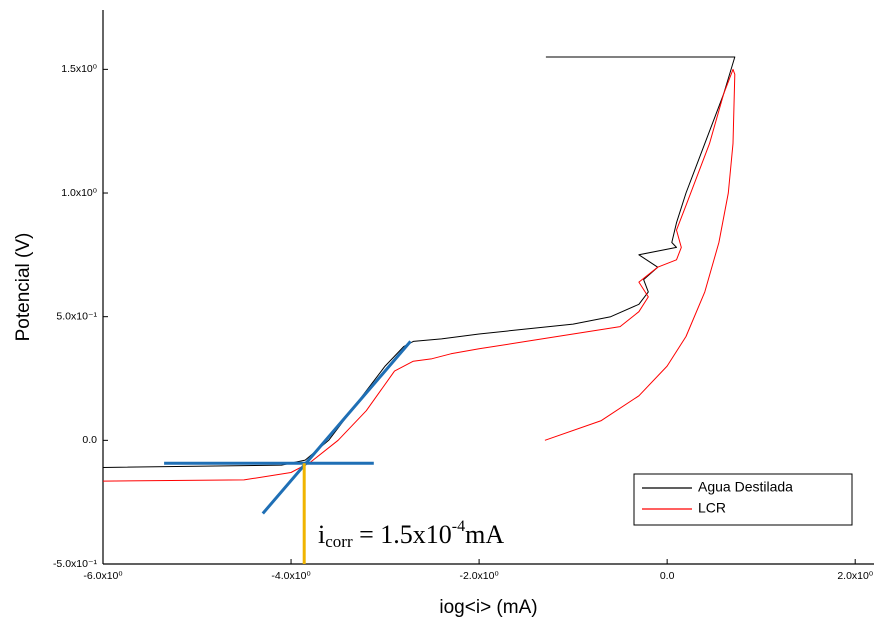  Describe the element at coordinates (479, 576) in the screenshot. I see `x-tick-label: -2.0x10⁰` at that location.